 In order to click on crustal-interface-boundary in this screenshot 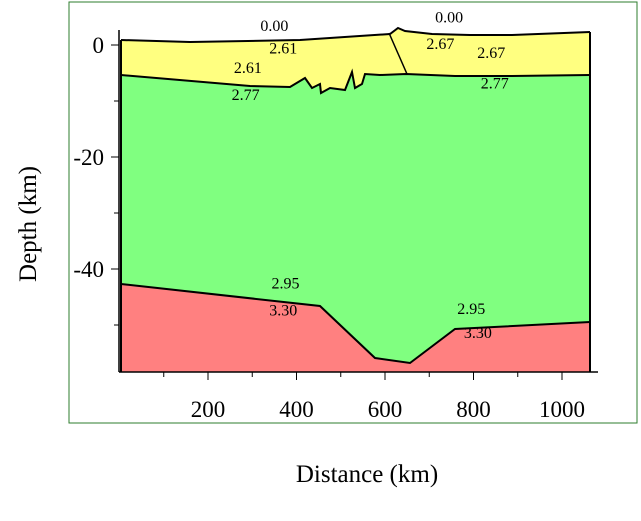, I will do `click(355, 81)`.